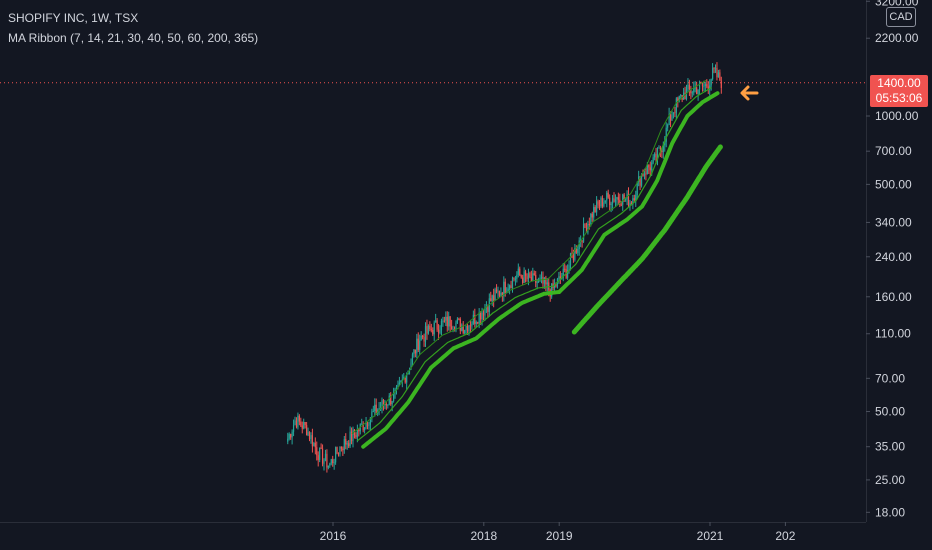 The height and width of the screenshot is (550, 932). What do you see at coordinates (890, 480) in the screenshot?
I see `y-tick-label: 25.00` at bounding box center [890, 480].